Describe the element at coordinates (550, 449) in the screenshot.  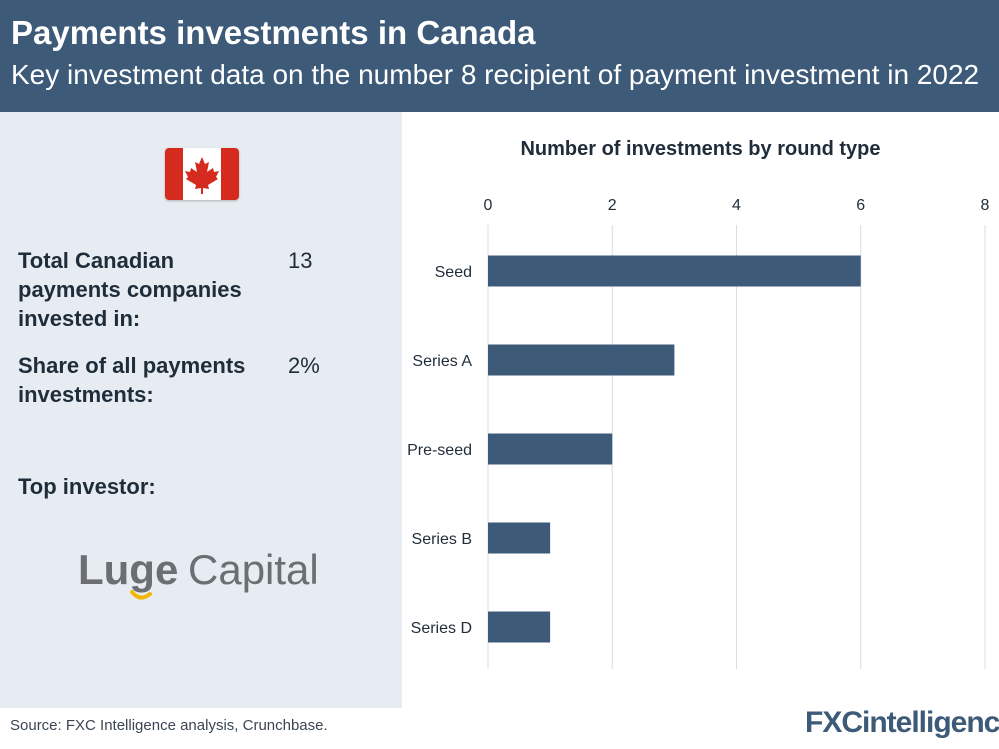
I see `bar-pre-seed` at that location.